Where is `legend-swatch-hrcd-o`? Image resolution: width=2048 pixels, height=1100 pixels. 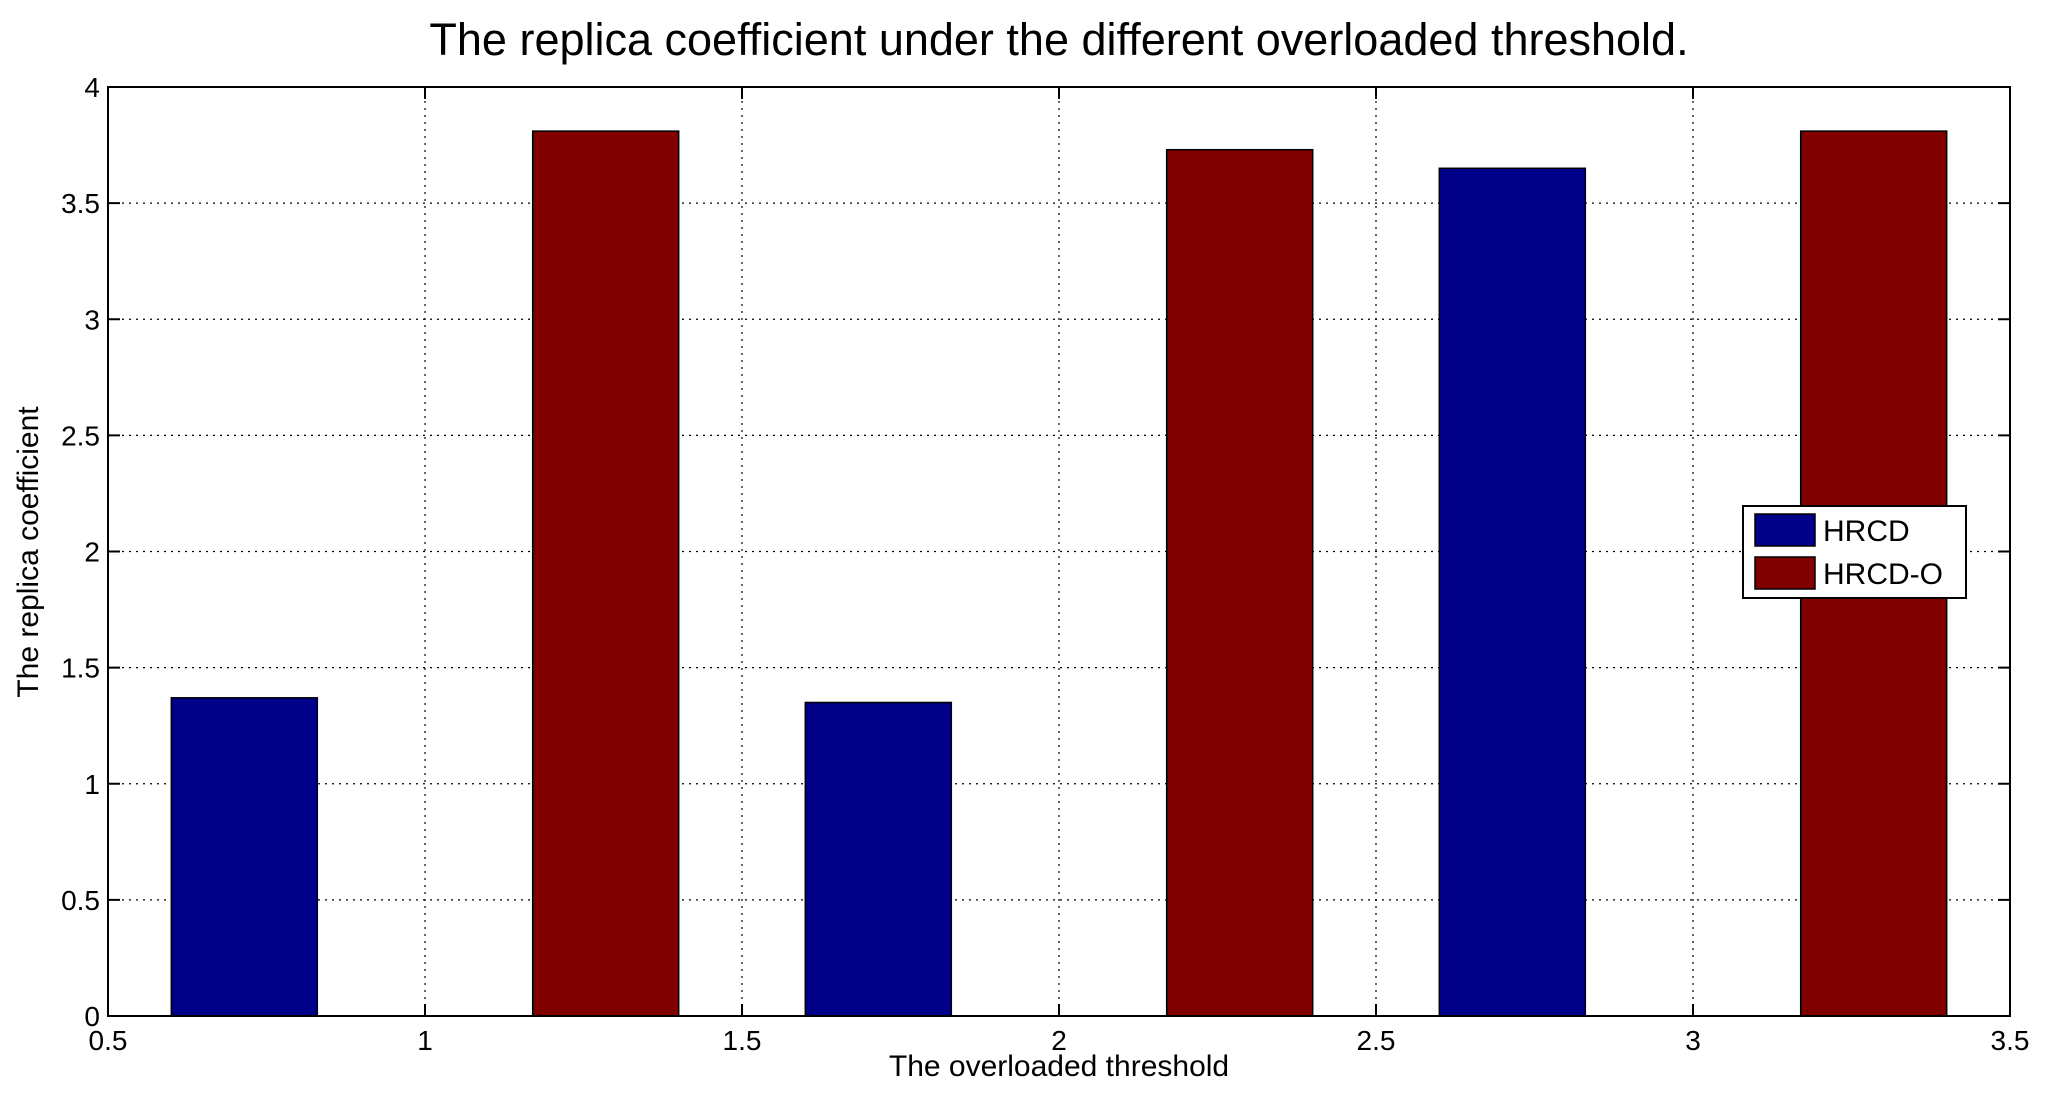 legend-swatch-hrcd-o is located at coordinates (1785, 573).